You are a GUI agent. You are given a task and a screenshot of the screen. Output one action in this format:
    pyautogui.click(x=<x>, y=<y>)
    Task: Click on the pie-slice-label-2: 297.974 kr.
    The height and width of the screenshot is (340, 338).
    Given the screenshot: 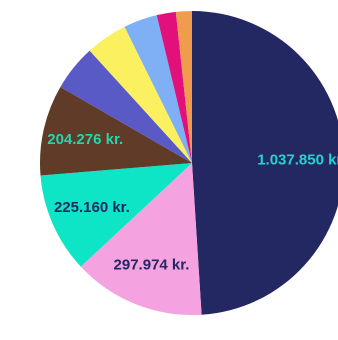 What is the action you would take?
    pyautogui.click(x=152, y=265)
    